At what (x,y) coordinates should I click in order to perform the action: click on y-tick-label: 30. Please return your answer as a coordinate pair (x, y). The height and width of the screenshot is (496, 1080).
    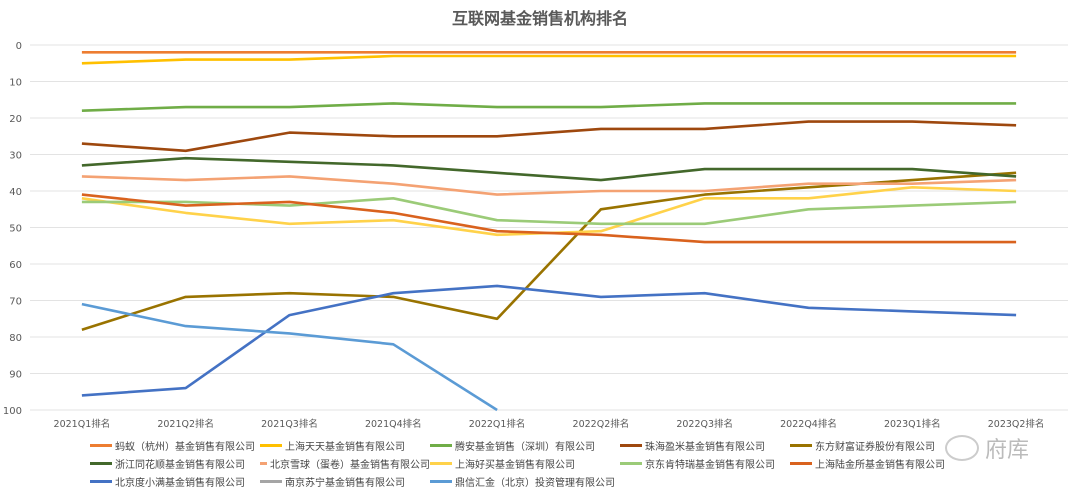
    Looking at the image, I should click on (15, 156).